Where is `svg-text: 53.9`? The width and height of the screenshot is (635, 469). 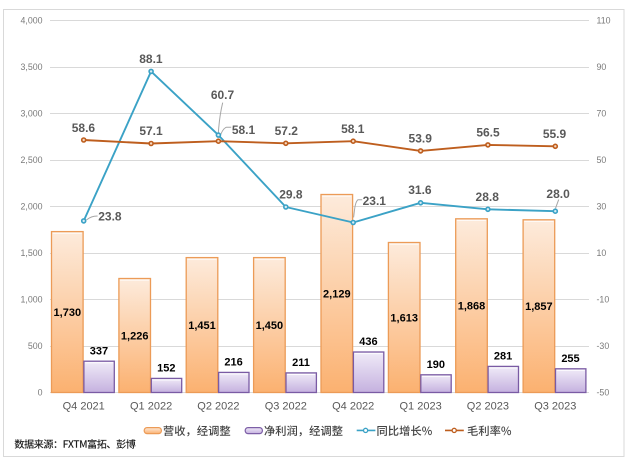
svg-text: 53.9 is located at coordinates (421, 138).